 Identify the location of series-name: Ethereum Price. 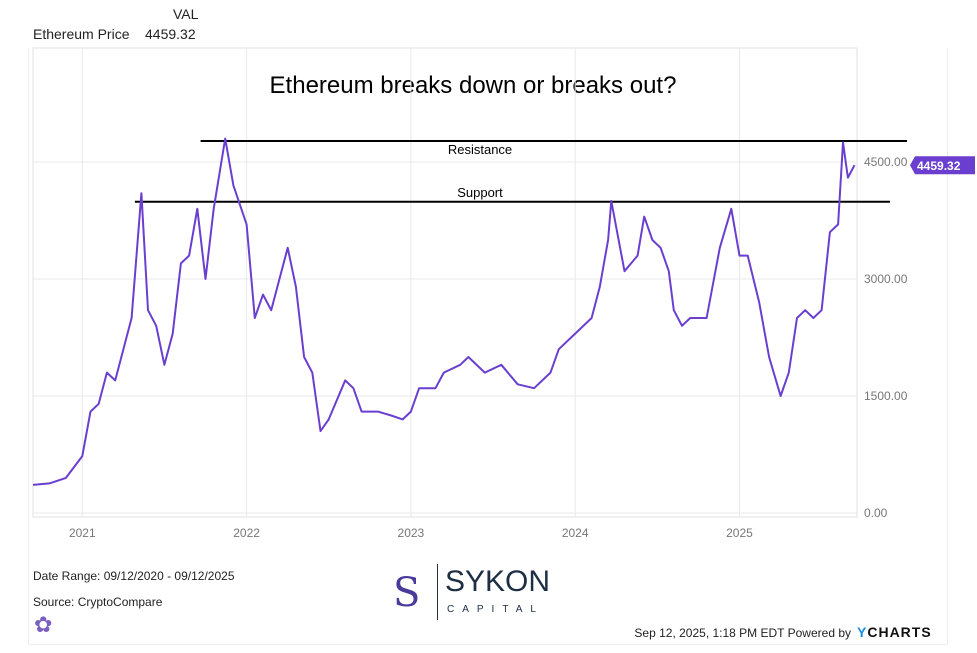
(81, 34).